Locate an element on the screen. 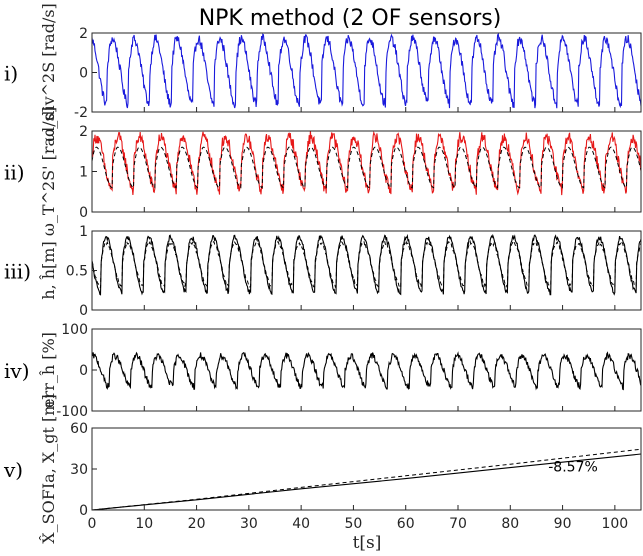 The height and width of the screenshot is (556, 643). y-axis-label: ω_T^2S' [rad/s] is located at coordinates (48, 171).